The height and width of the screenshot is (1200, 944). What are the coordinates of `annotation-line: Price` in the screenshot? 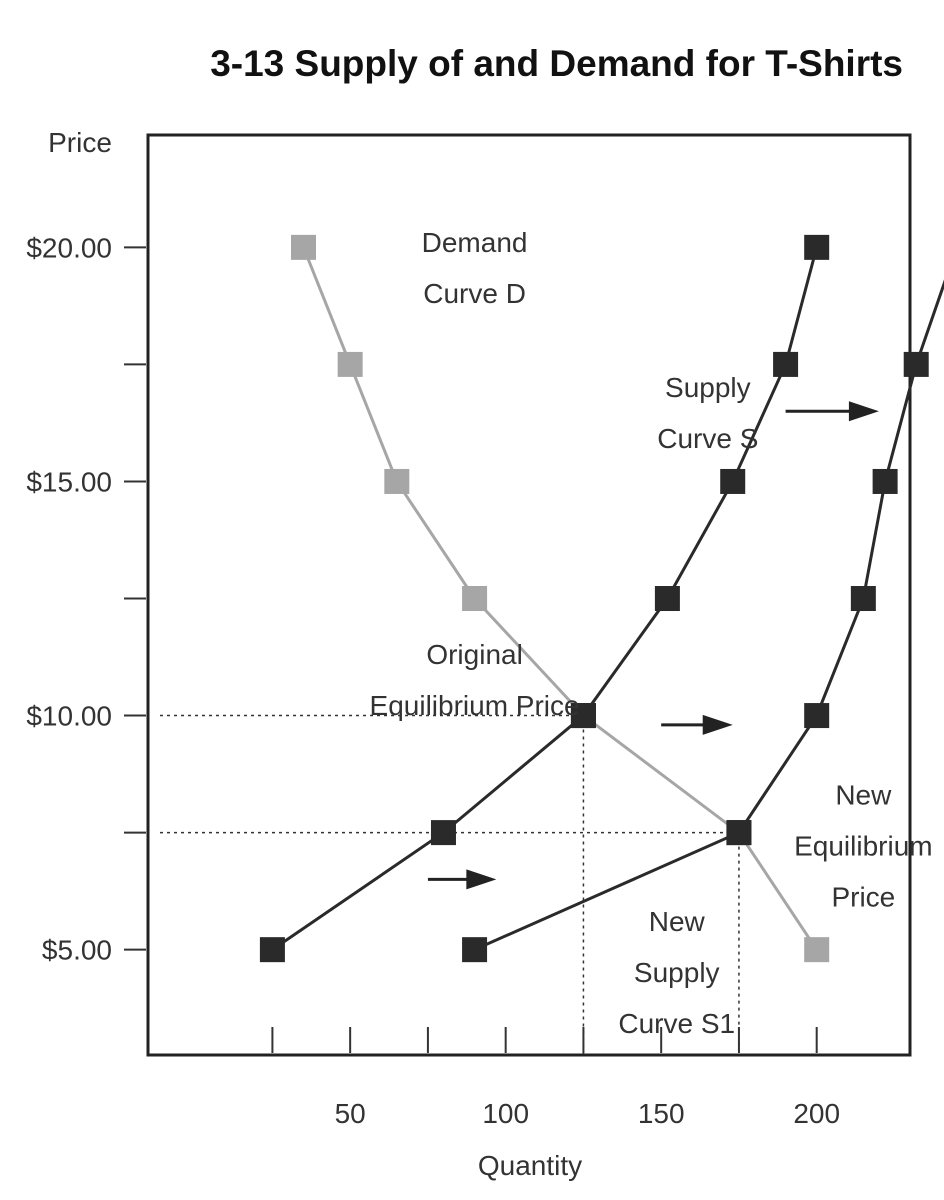 It's located at (863, 897).